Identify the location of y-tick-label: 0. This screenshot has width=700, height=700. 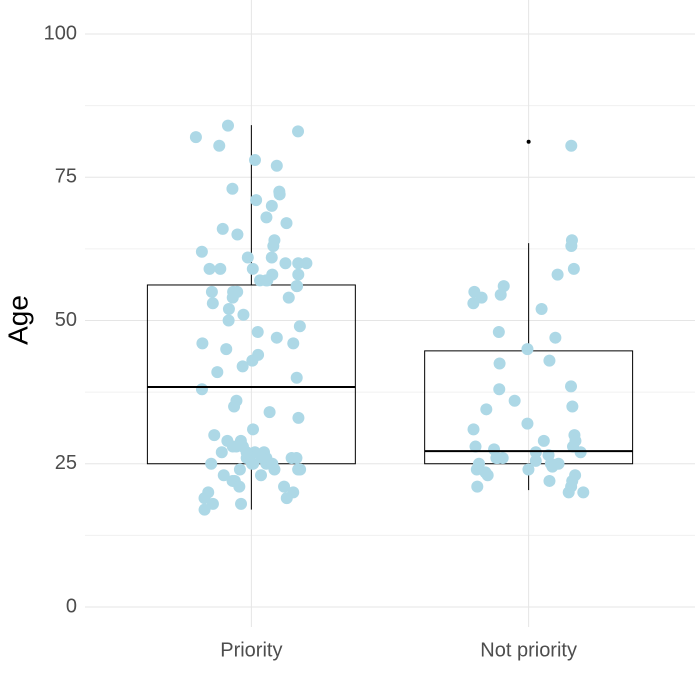
(71, 606).